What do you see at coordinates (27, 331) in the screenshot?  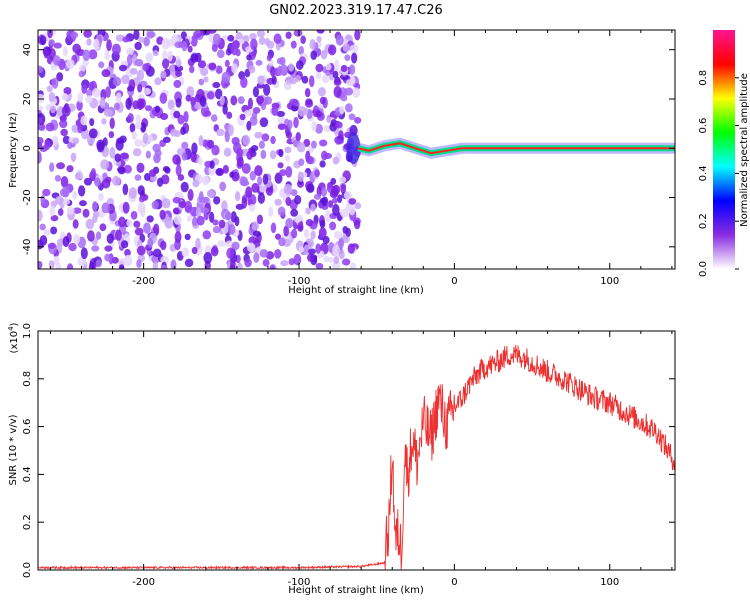 I see `y-tick-label: 1.0` at bounding box center [27, 331].